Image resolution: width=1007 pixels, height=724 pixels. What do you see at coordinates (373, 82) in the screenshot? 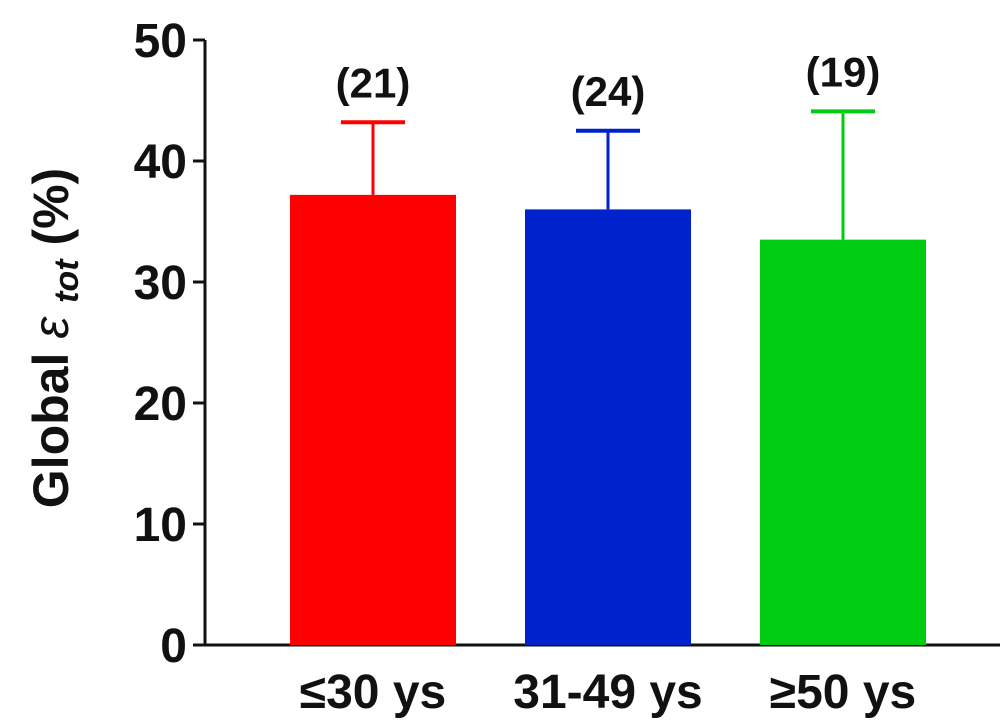
I see `sample-size-label: (21)` at bounding box center [373, 82].